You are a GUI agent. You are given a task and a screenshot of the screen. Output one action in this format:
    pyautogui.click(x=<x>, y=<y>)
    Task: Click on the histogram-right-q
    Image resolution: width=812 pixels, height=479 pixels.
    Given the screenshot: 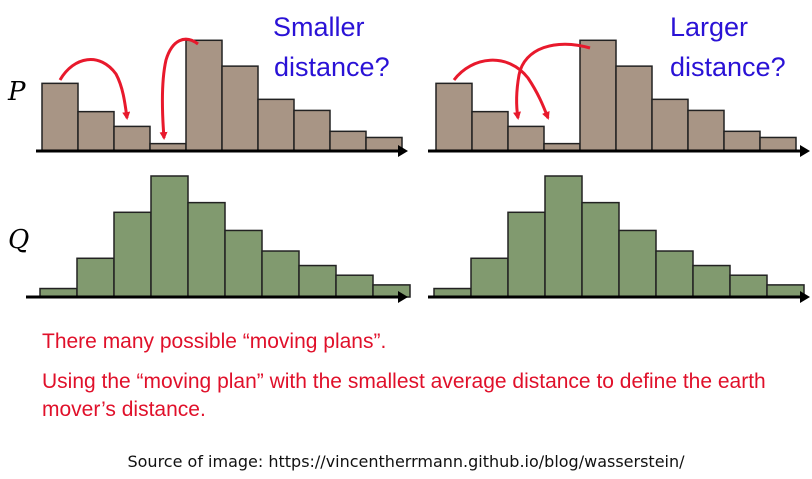 What is the action you would take?
    pyautogui.click(x=619, y=236)
    